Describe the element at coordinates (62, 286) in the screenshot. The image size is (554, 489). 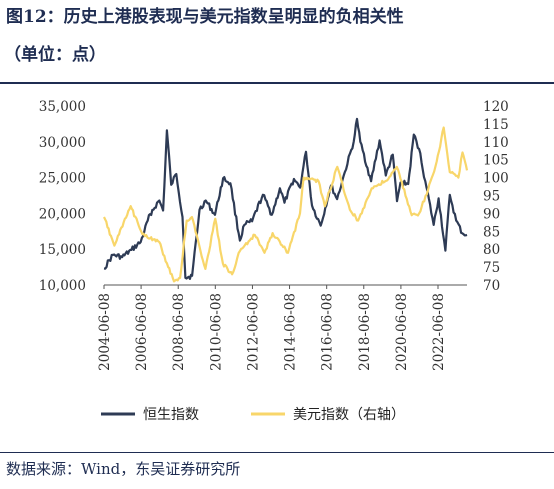
I see `left-tick-label: 10,000` at that location.